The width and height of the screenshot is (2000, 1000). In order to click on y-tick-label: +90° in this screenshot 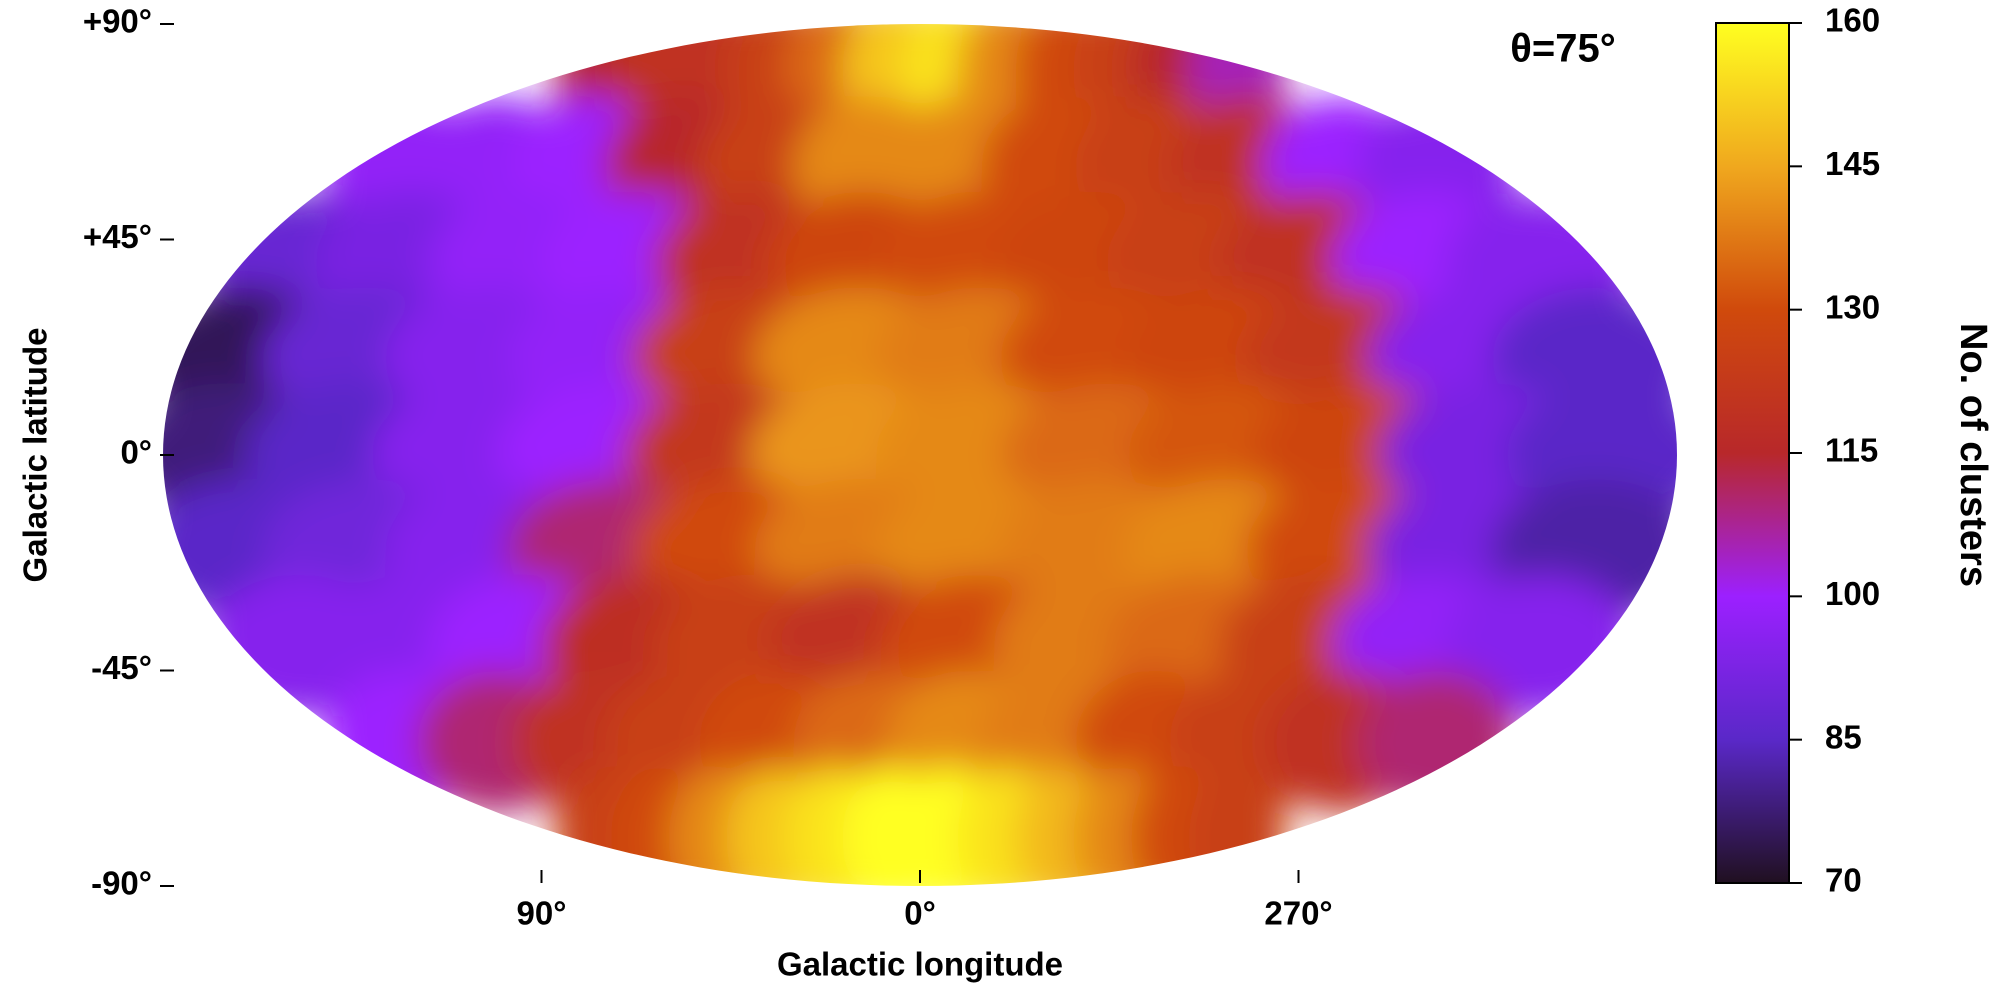, I will do `click(117, 21)`.